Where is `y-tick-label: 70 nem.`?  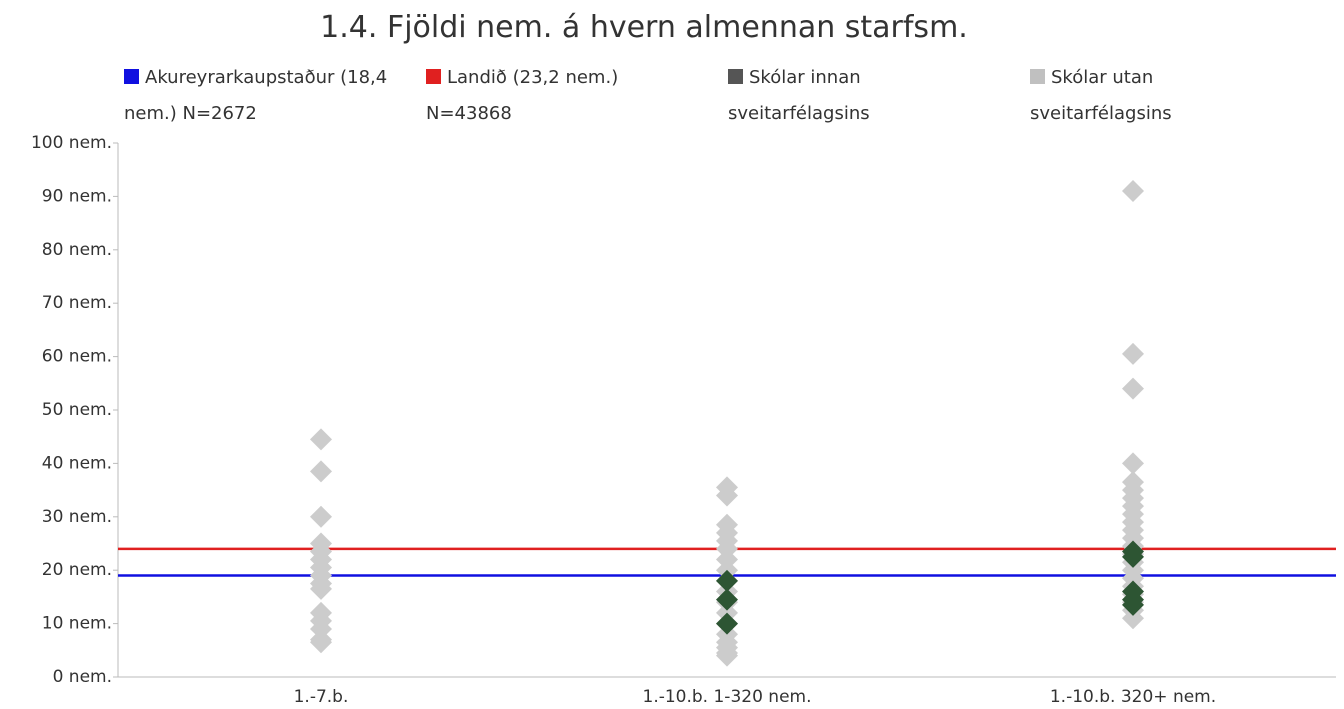 y-tick-label: 70 nem. is located at coordinates (77, 303).